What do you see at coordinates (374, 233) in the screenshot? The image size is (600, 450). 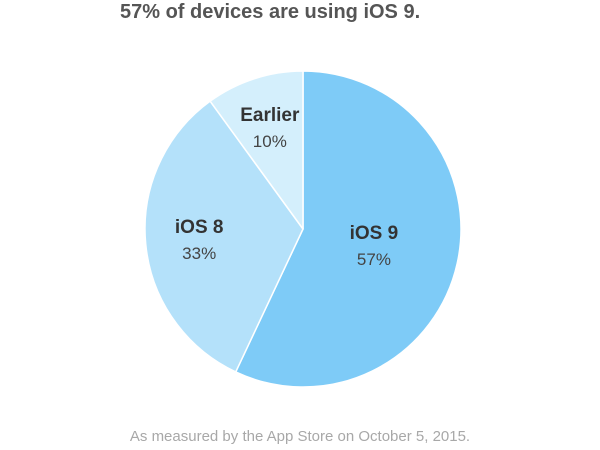 I see `pie-label-ios-9: iOS 9` at bounding box center [374, 233].